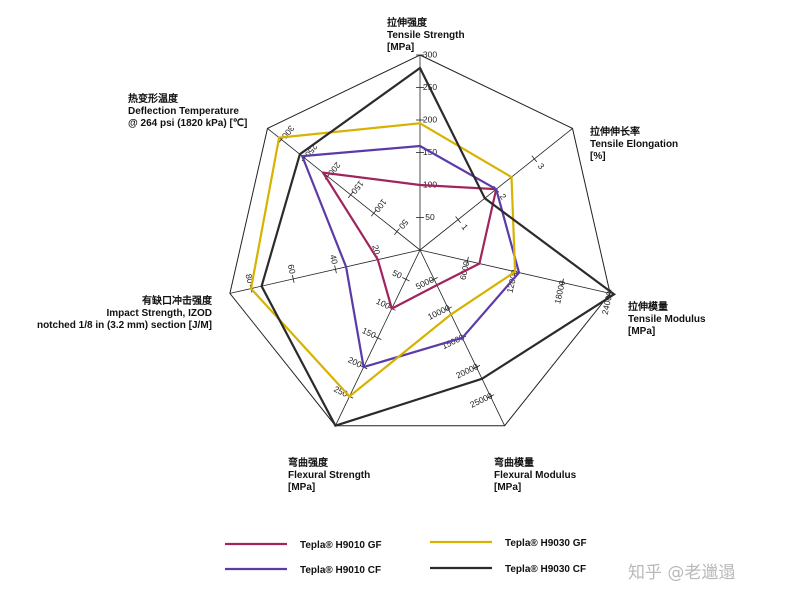  What do you see at coordinates (467, 370) in the screenshot?
I see `tick-label: 20000` at bounding box center [467, 370].